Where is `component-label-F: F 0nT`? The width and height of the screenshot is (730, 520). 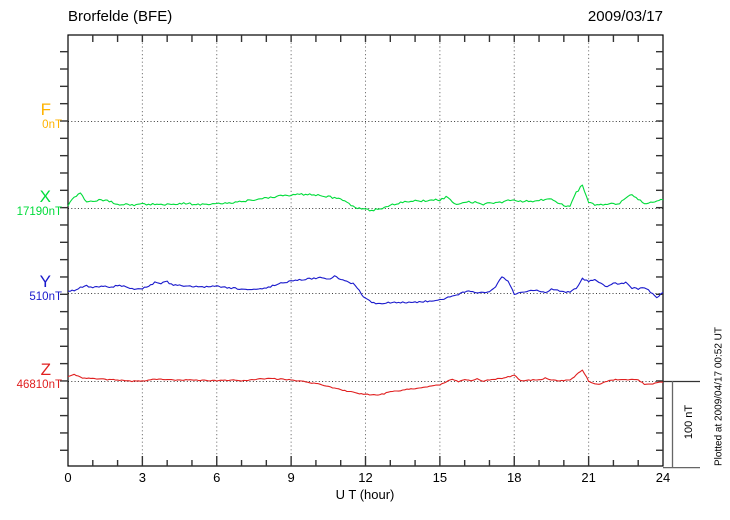
component-label-F: F 0nT is located at coordinates (31, 116).